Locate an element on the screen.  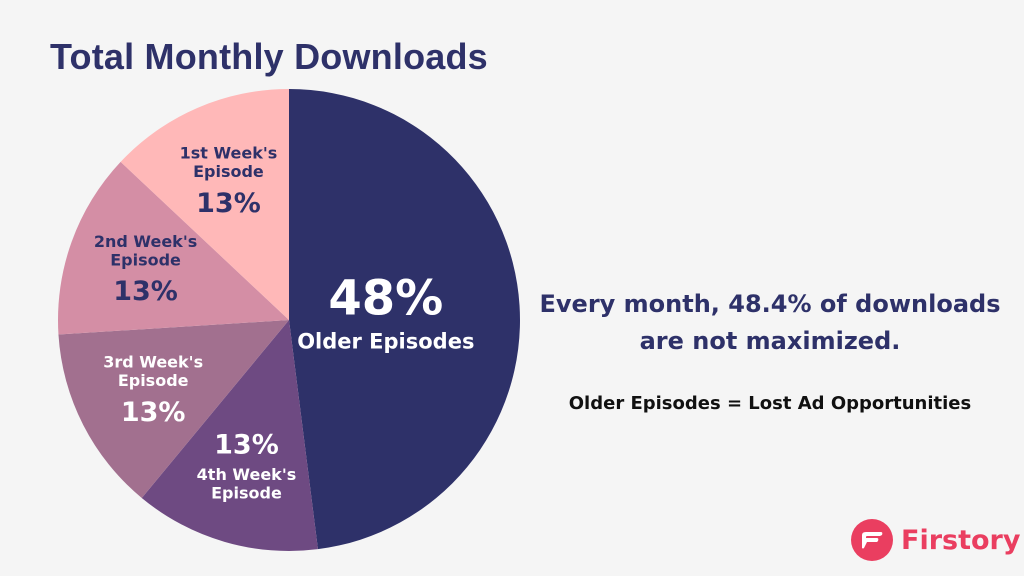
firstory-logo-icon is located at coordinates (872, 540).